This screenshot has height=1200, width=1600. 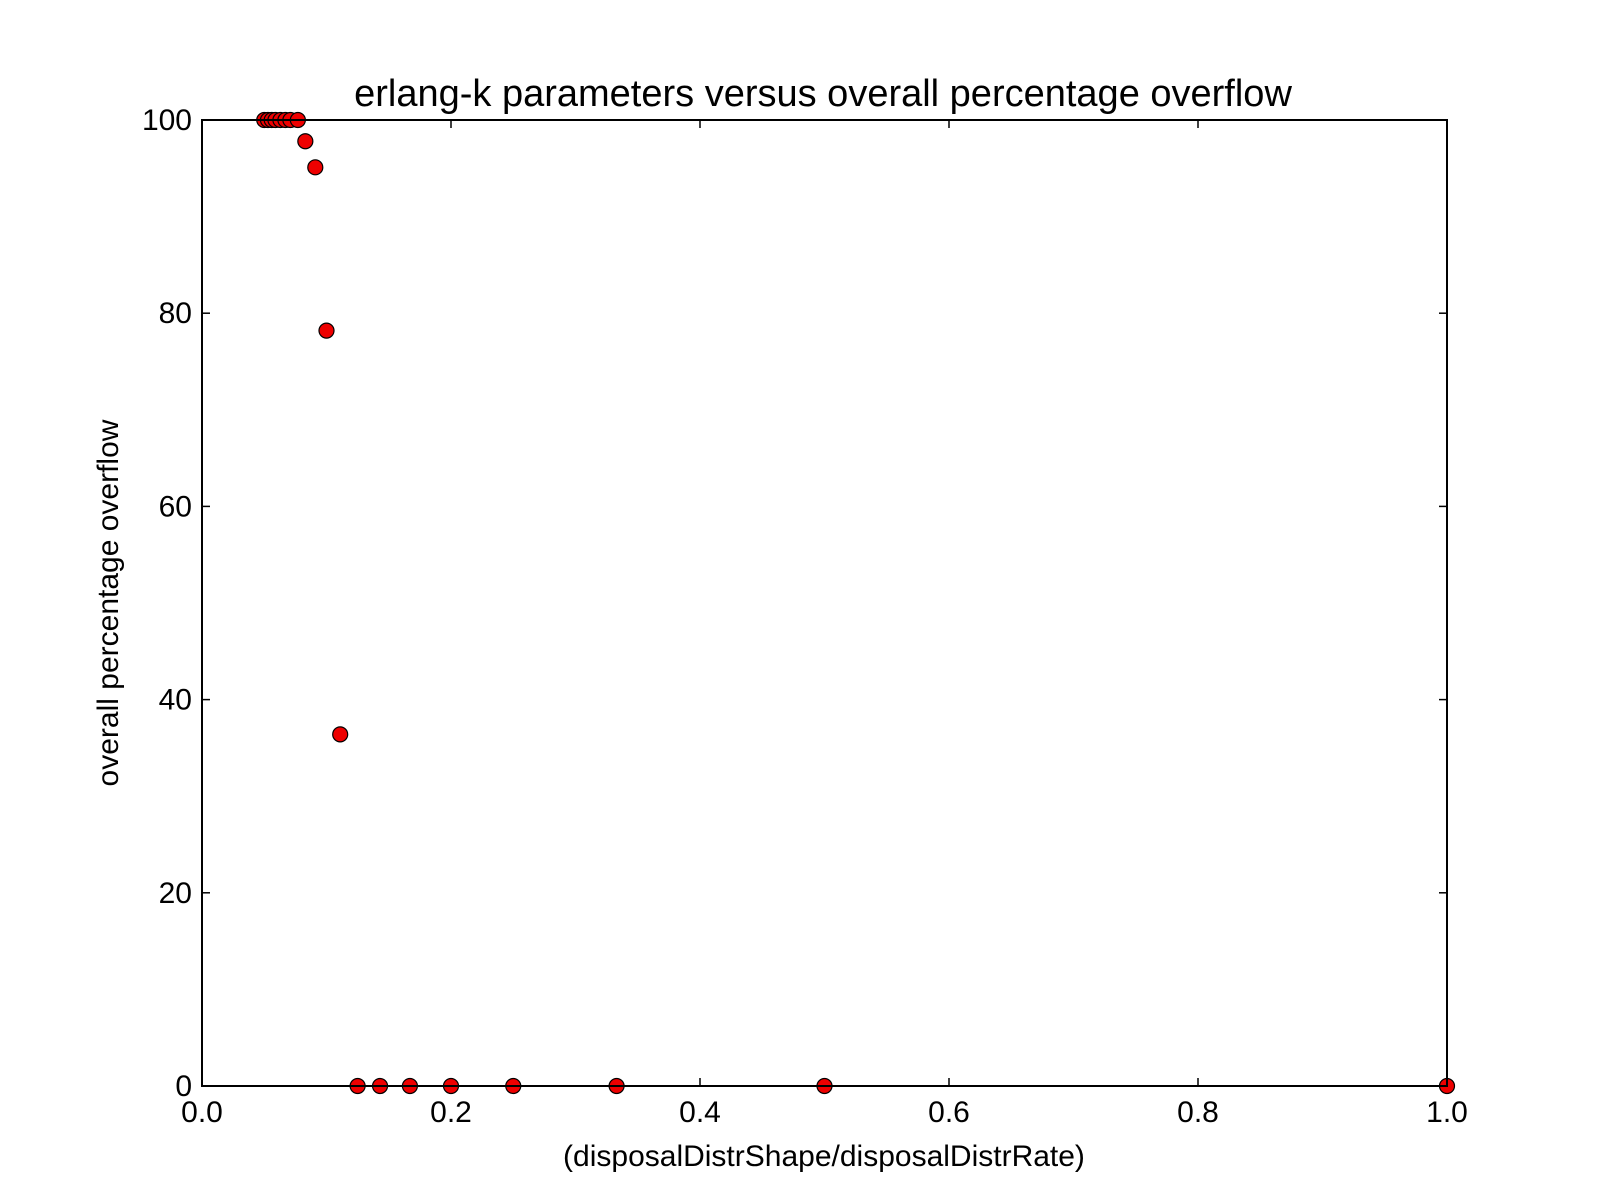 What do you see at coordinates (175, 506) in the screenshot?
I see `y-tick-label: 60` at bounding box center [175, 506].